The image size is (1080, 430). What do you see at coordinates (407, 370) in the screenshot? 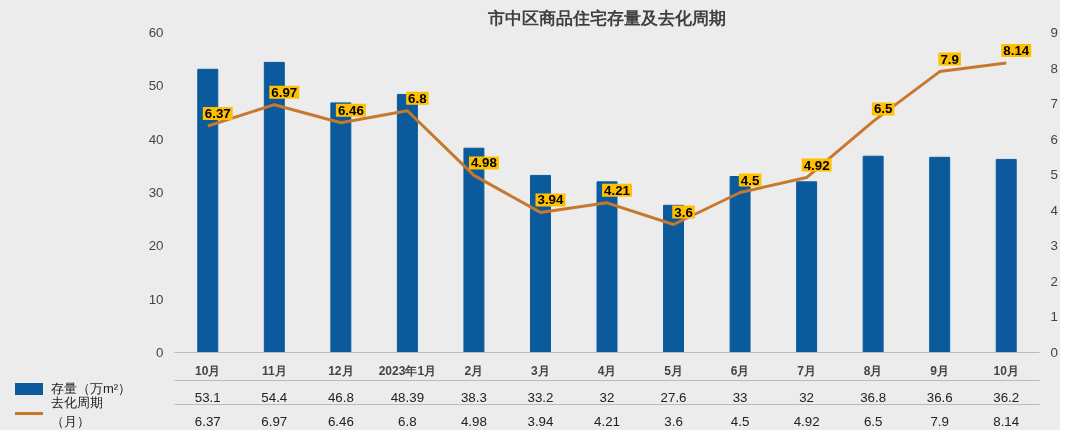
I see `x-tick-label: 2023年1月` at bounding box center [407, 370].